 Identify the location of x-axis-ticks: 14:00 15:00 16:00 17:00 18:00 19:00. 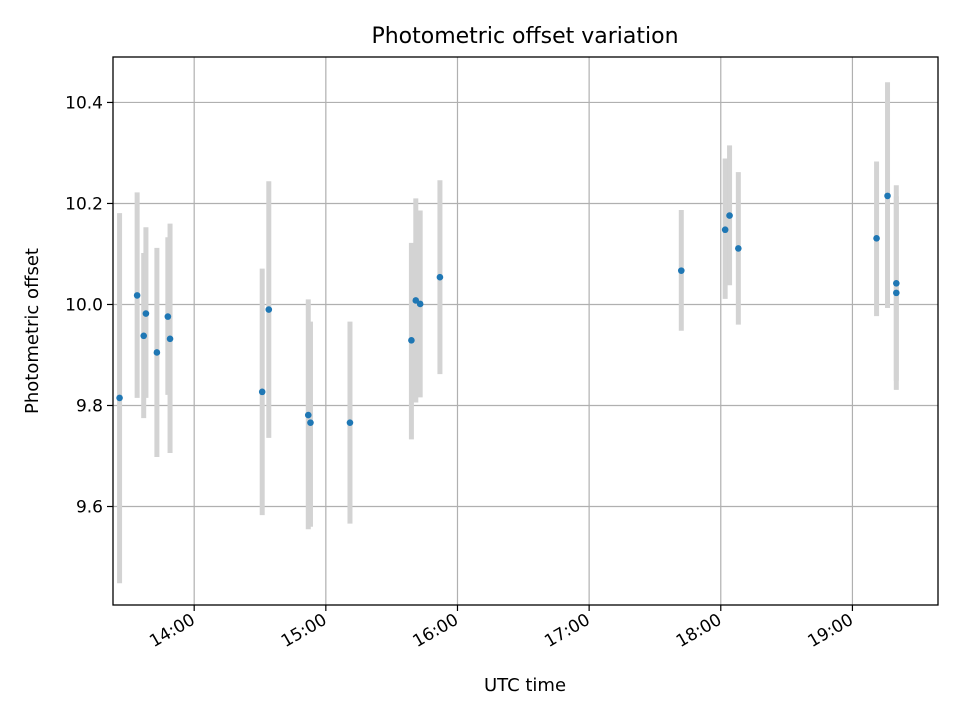
(501, 628).